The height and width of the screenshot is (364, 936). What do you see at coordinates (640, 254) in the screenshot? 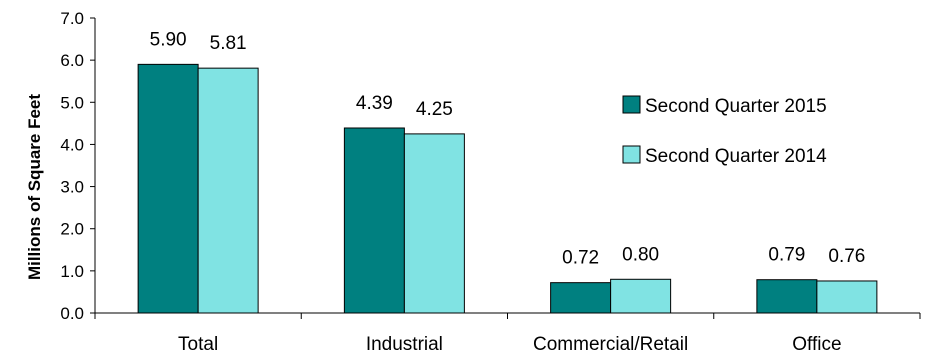
I see `data-label: 0.80` at bounding box center [640, 254].